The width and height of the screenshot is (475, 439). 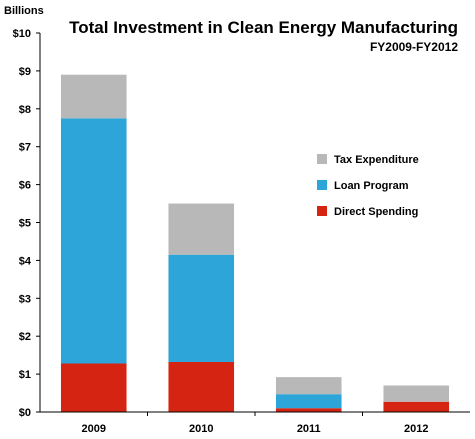 What do you see at coordinates (201, 229) in the screenshot?
I see `bar-tax-expenditure-2010` at bounding box center [201, 229].